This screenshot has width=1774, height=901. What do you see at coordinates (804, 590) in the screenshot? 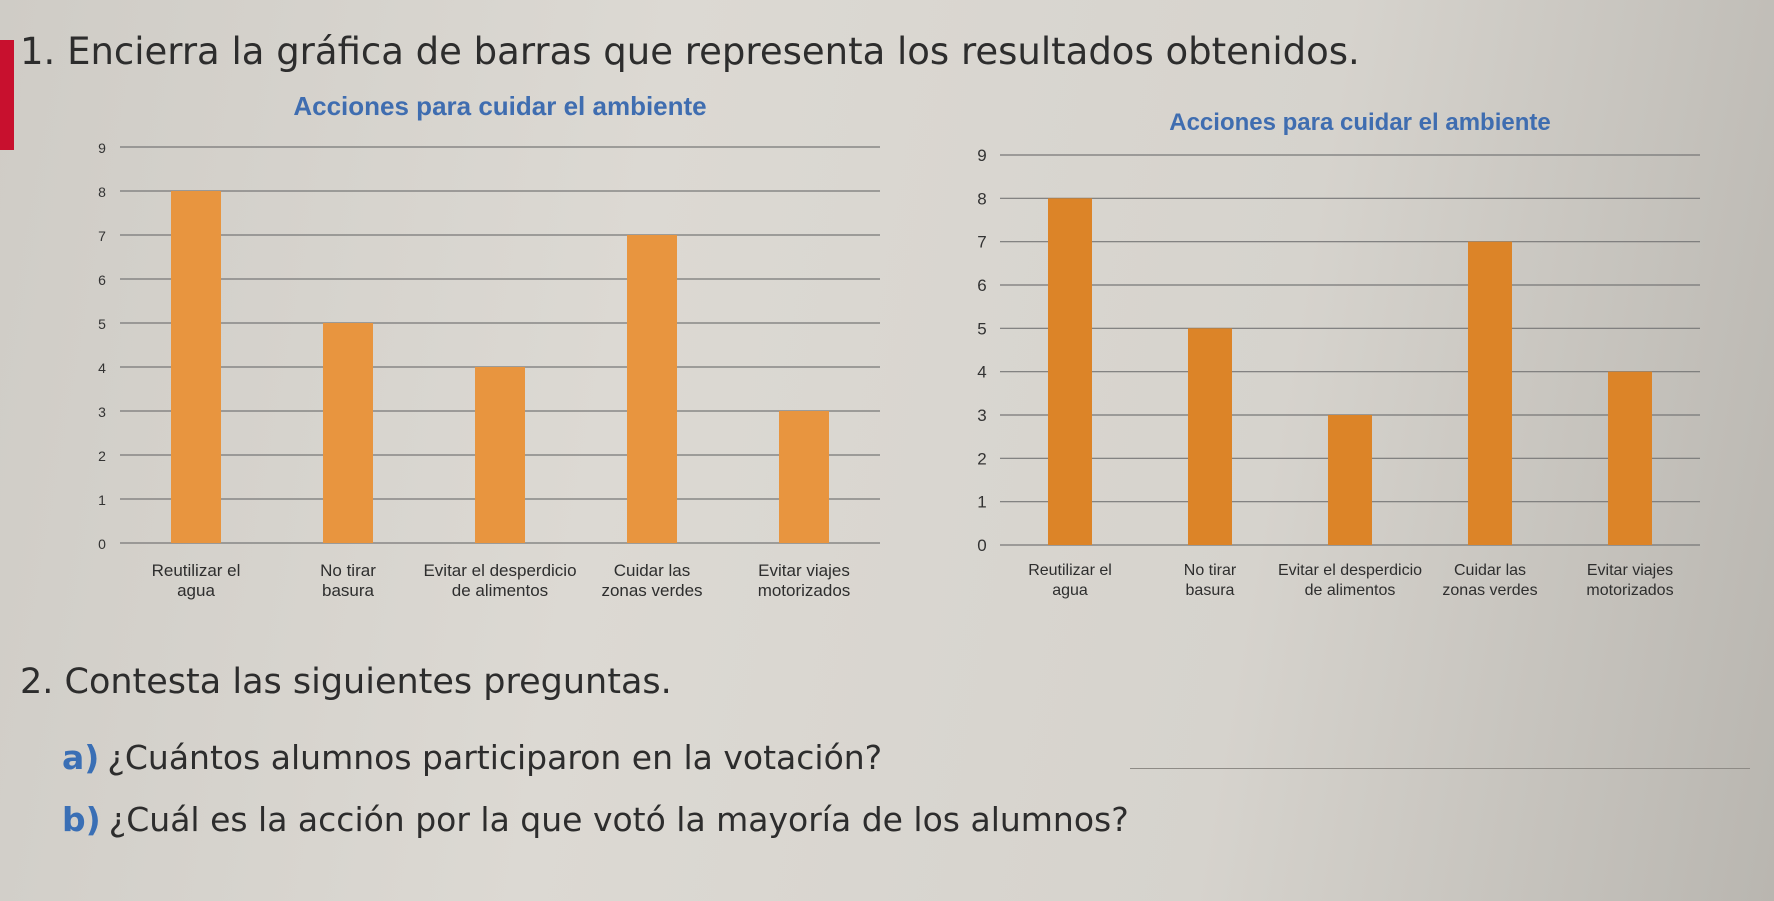
I see `left-chart-category-label: motorizados` at bounding box center [804, 590].